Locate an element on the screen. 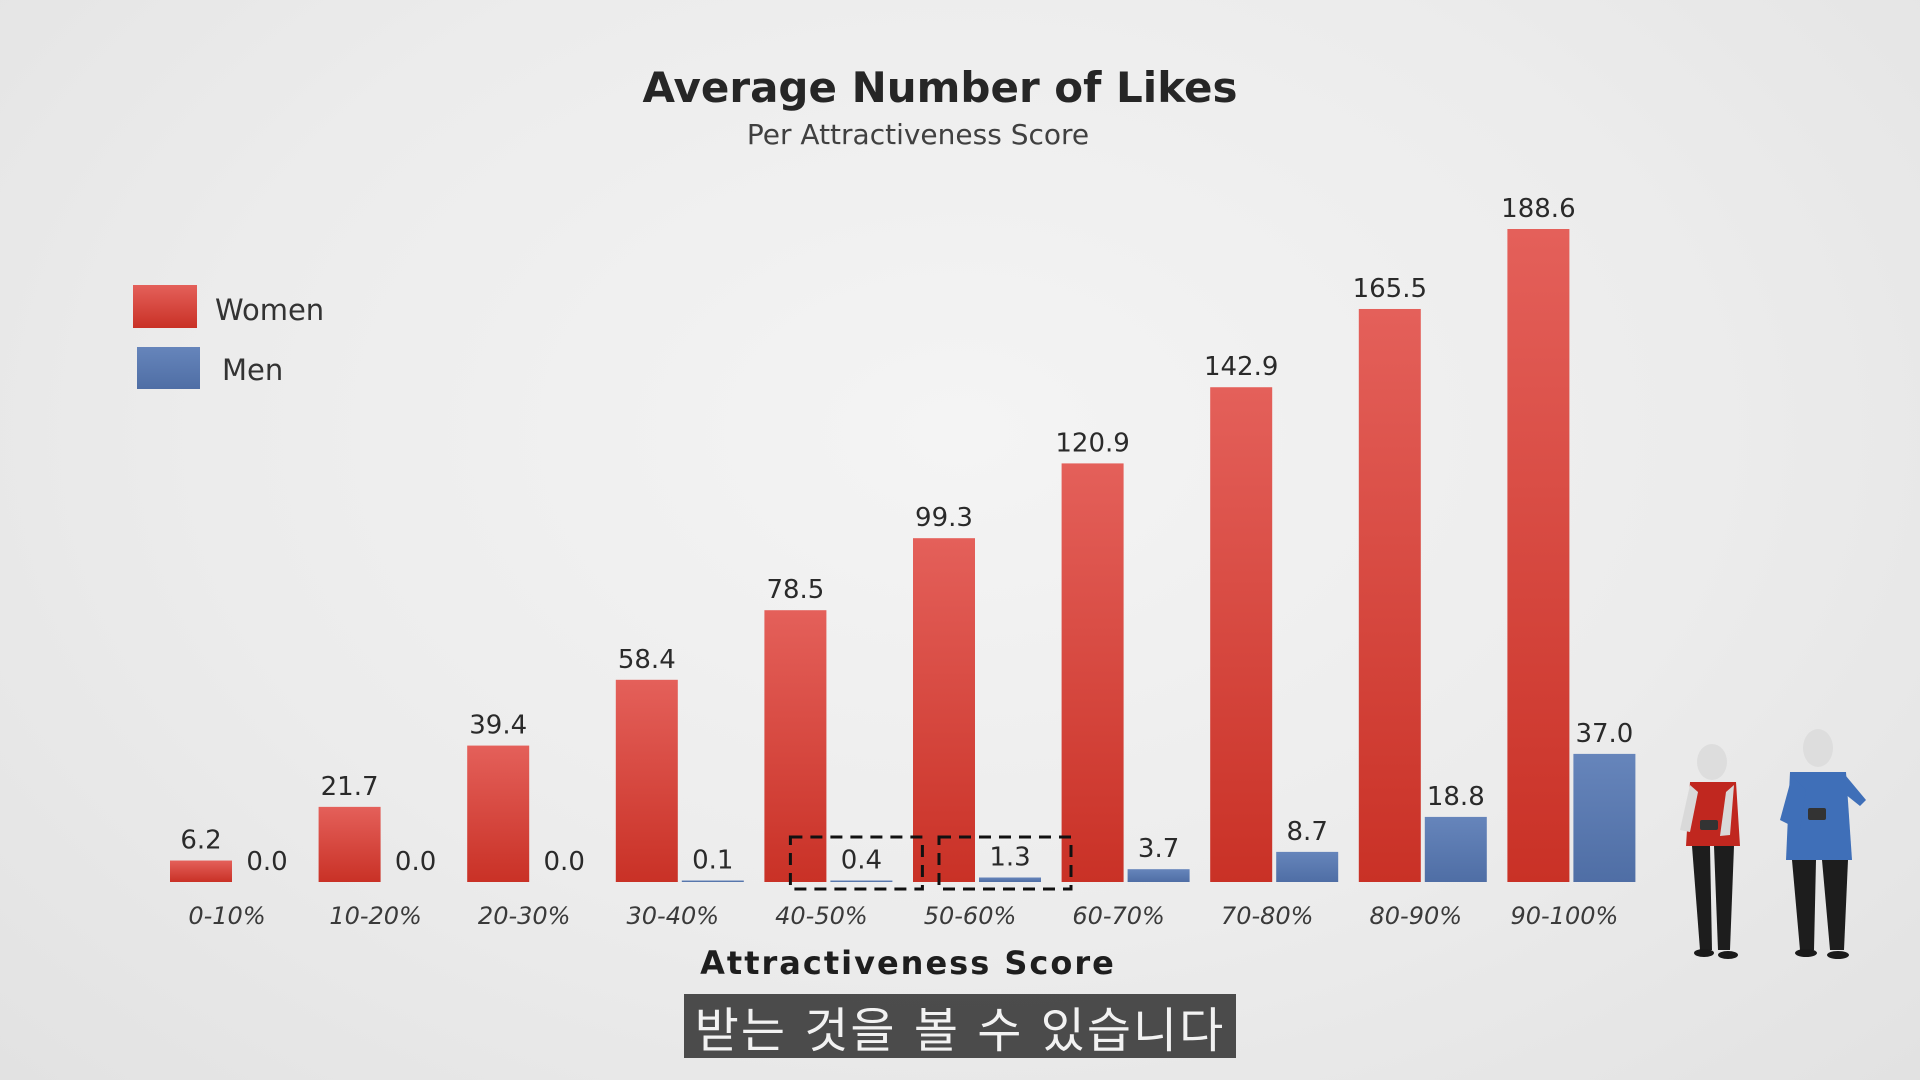  value-label-men-20-30: 0.0 is located at coordinates (564, 862).